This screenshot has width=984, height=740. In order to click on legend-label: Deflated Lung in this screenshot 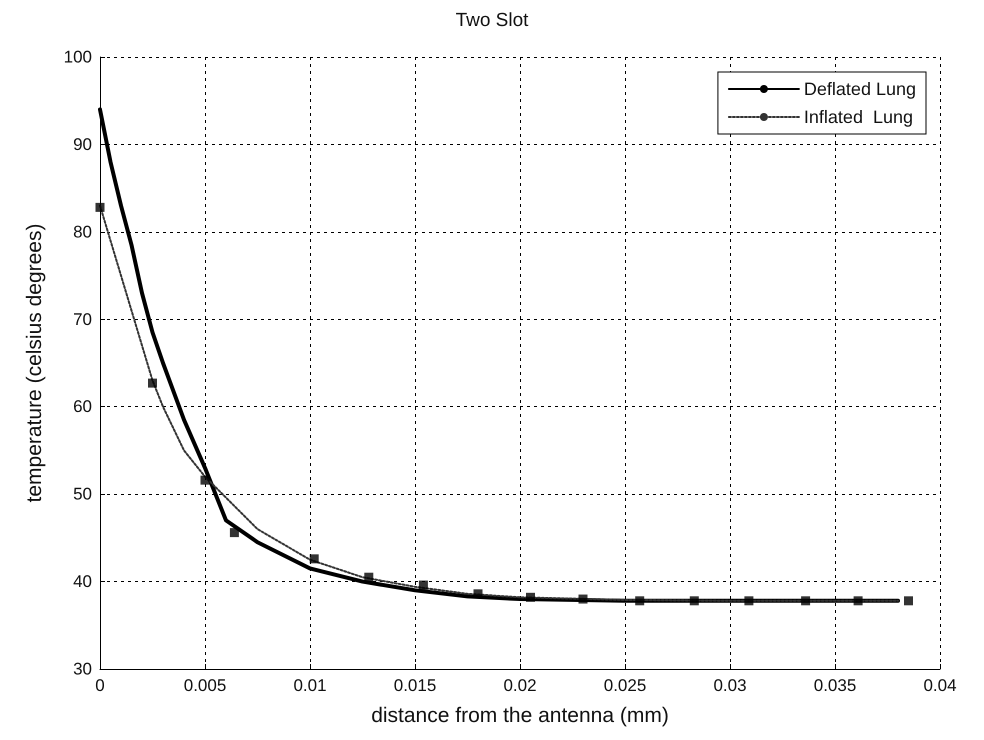, I will do `click(860, 89)`.